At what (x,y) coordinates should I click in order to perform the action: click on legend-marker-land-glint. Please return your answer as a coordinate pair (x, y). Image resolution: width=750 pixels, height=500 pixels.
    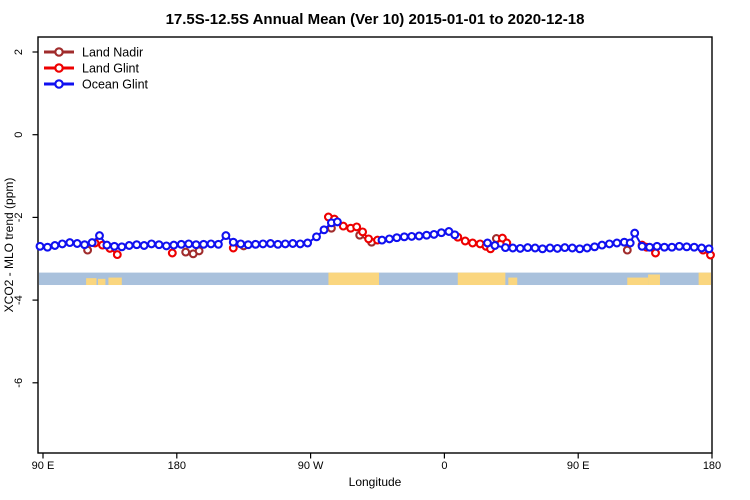
    Looking at the image, I should click on (59, 68).